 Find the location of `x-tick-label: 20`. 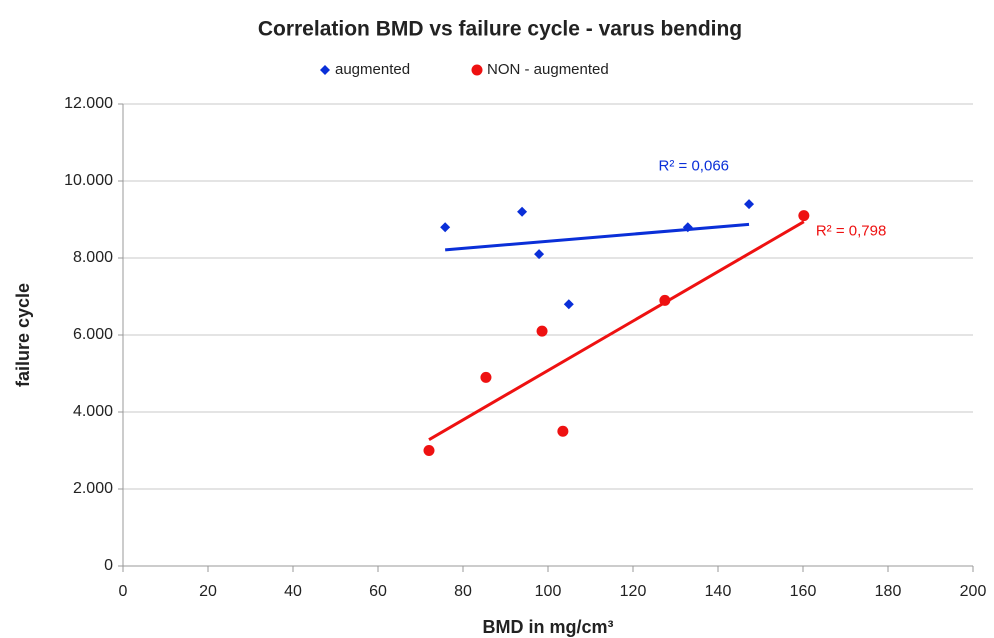

x-tick-label: 20 is located at coordinates (208, 591).